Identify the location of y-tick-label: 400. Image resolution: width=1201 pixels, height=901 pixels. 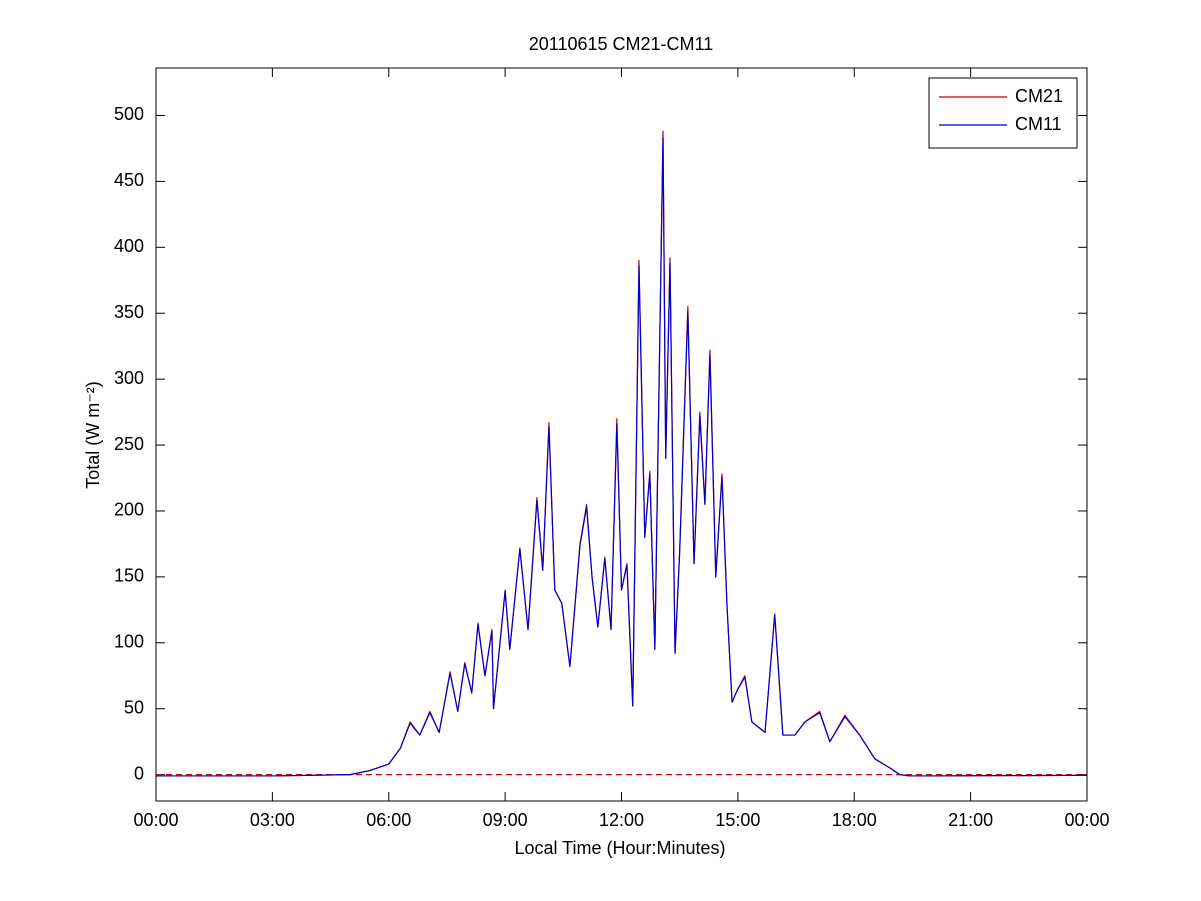
(129, 246).